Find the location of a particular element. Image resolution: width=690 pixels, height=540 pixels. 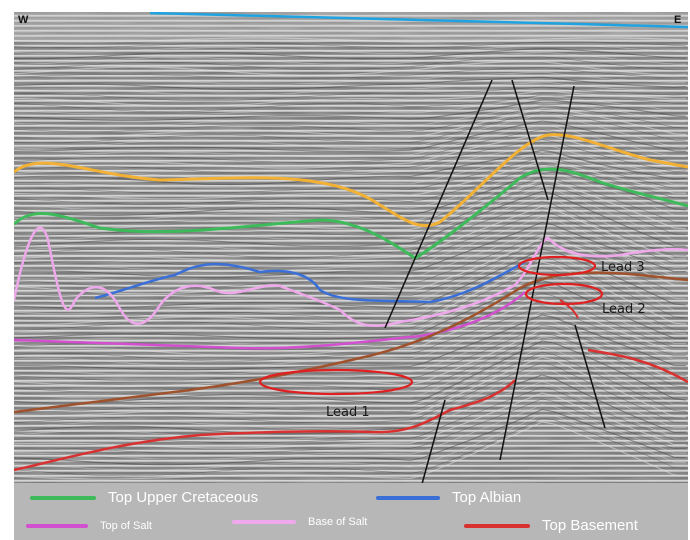

lead-1-label: Lead 1 is located at coordinates (348, 412).